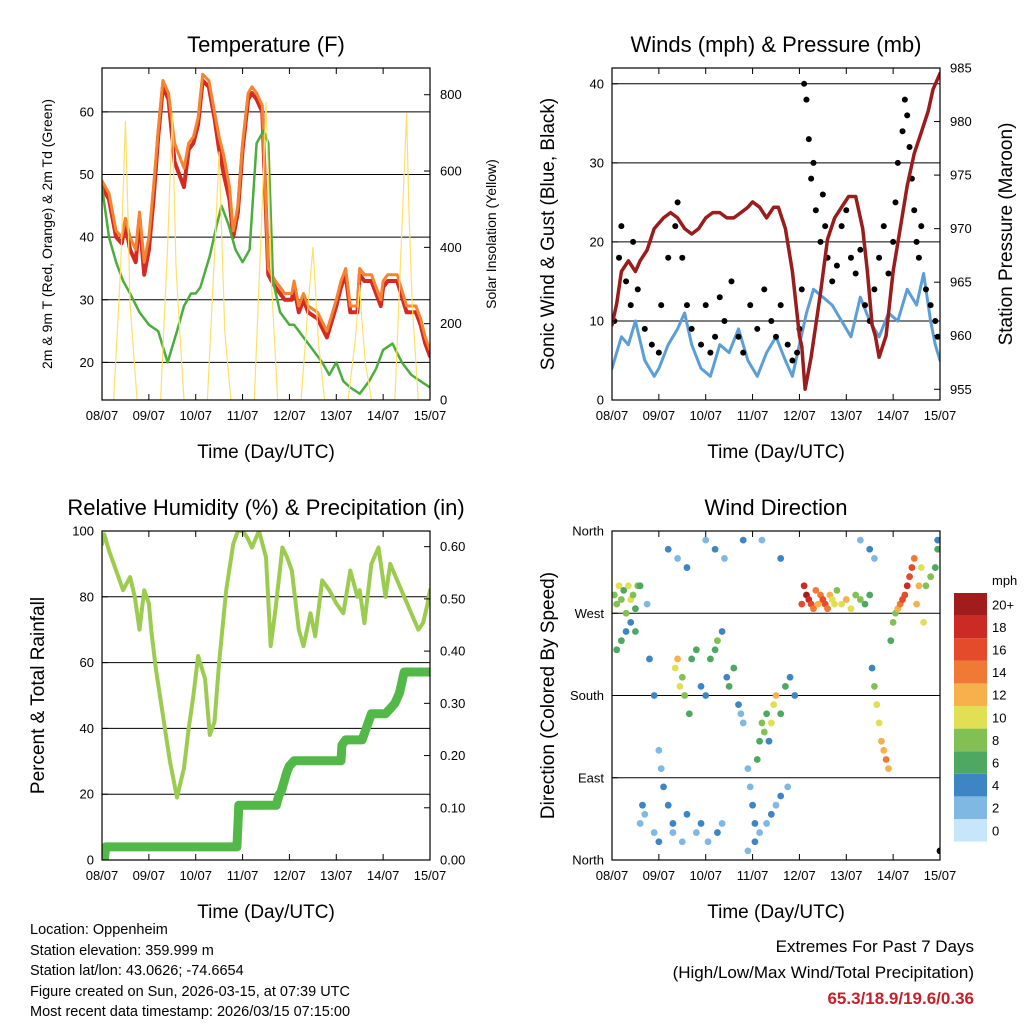 This screenshot has height=1024, width=1024. I want to click on plot-area-direction, so click(776, 695).